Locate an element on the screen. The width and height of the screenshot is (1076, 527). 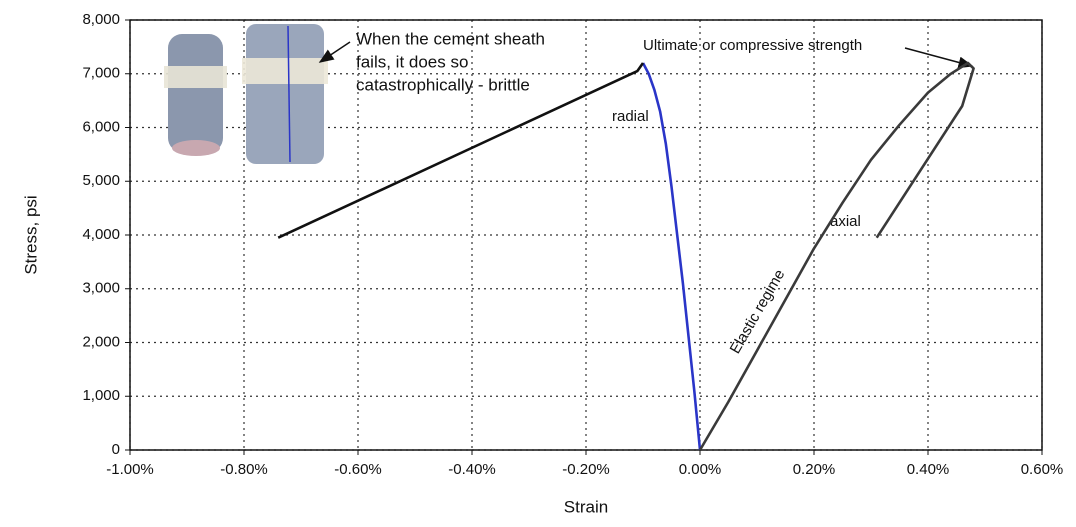
x-tick-label: -0.60% is located at coordinates (358, 469).